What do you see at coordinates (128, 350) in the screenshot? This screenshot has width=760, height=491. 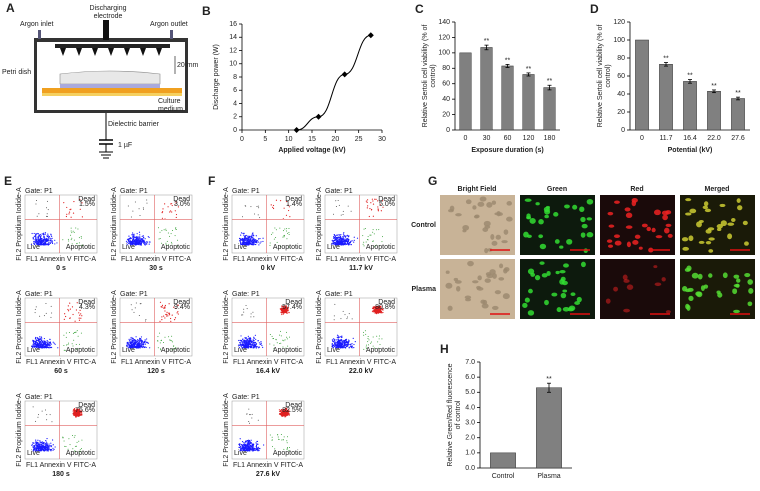 I see `live-label: Live` at bounding box center [128, 350].